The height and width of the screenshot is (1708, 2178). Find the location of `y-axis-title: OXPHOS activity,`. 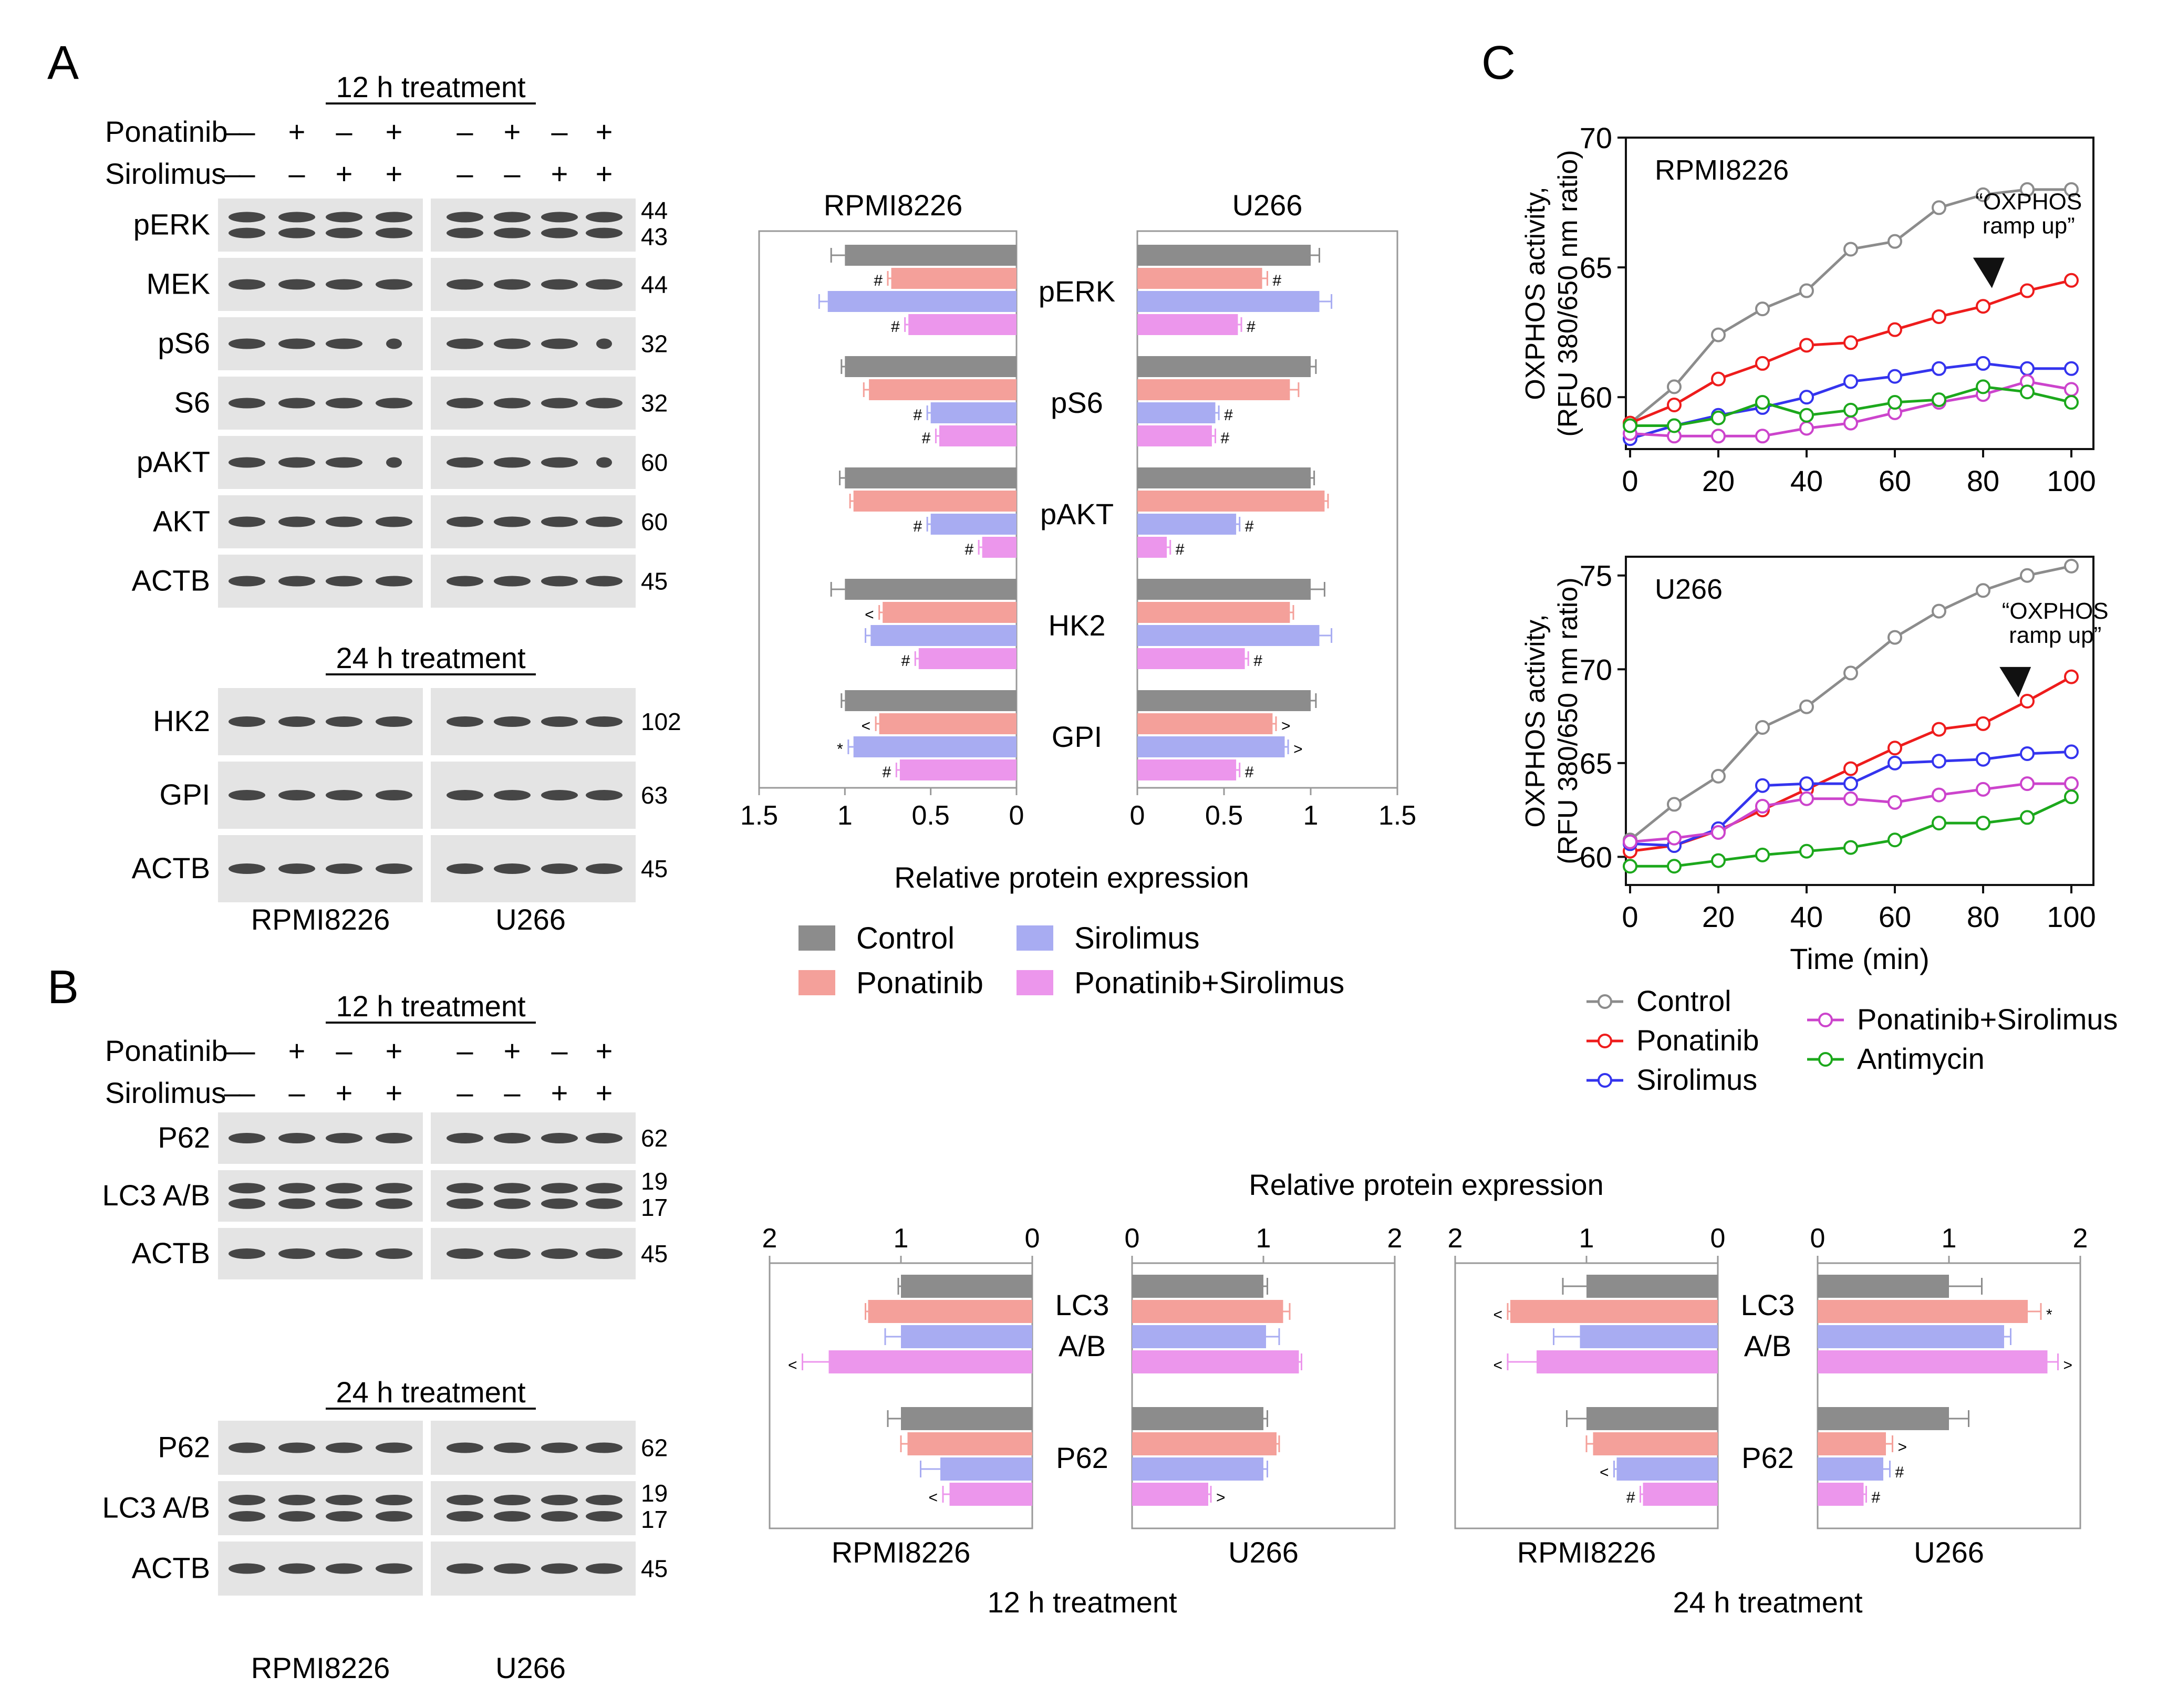

y-axis-title: OXPHOS activity, is located at coordinates (1535, 293).